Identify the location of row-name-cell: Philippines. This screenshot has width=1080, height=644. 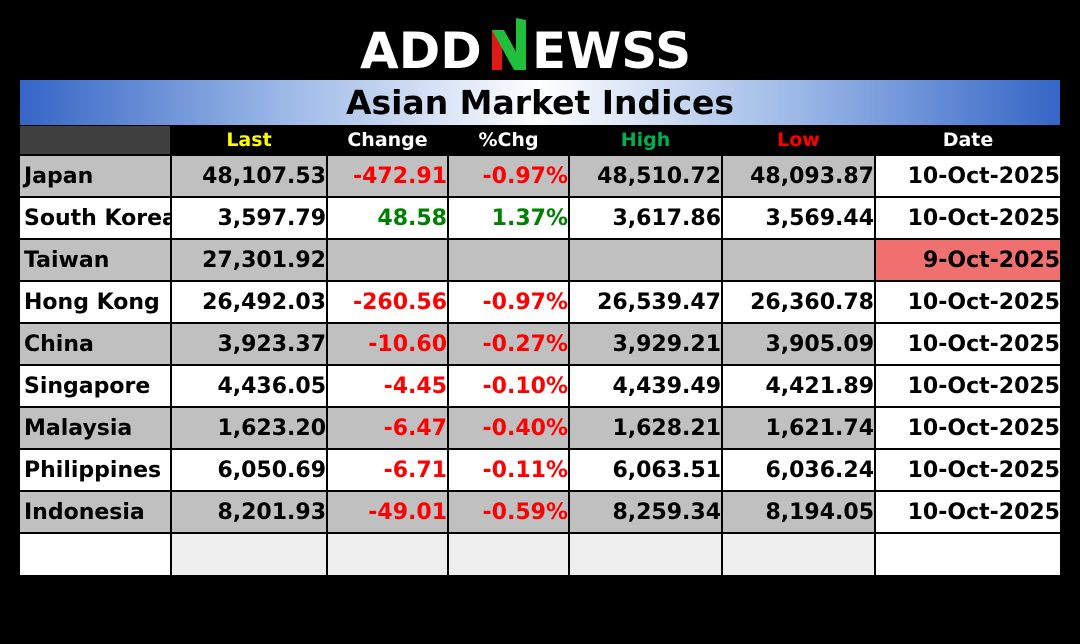
(95, 469).